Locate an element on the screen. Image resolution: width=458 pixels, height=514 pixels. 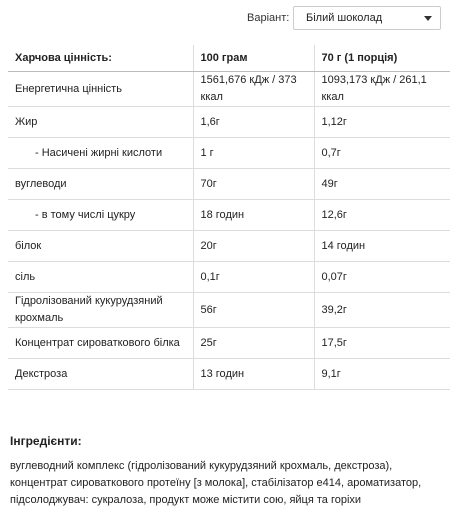
header-row: Харчова цінність: 100 грам 70 г (1 порція) is located at coordinates (229, 58).